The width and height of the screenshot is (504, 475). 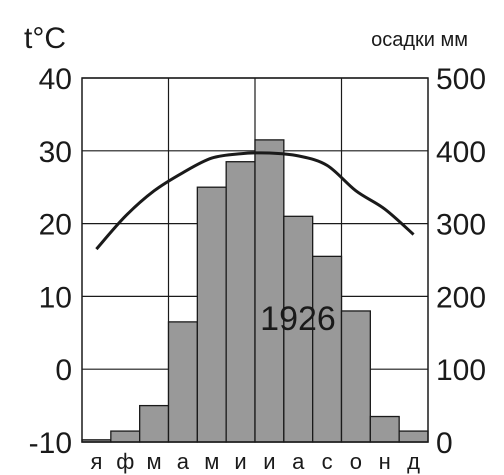 What do you see at coordinates (461, 225) in the screenshot?
I see `right-tick-2: 300` at bounding box center [461, 225].